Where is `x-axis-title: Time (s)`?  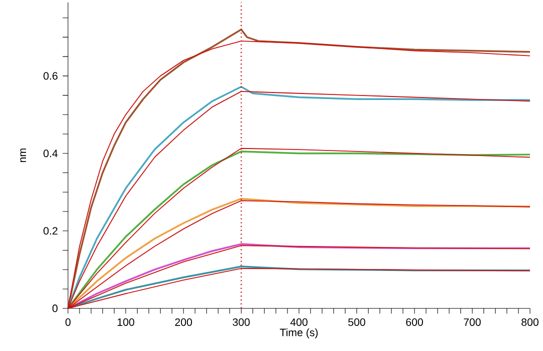
x-axis-title: Time (s) is located at coordinates (299, 333).